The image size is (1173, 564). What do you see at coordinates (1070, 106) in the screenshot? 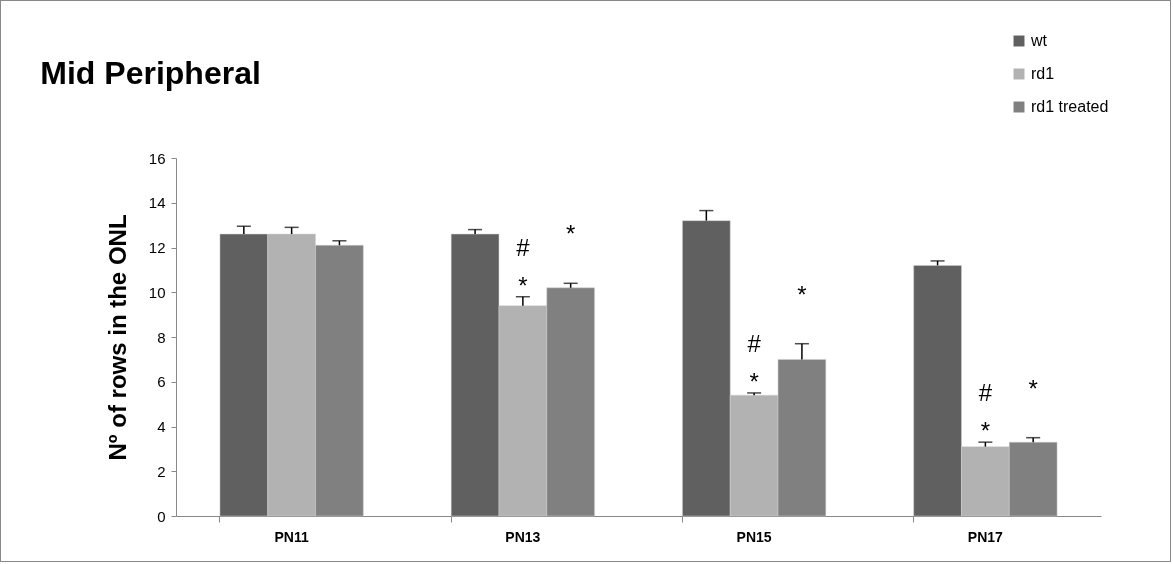
I see `legend-label: rd1 treated` at bounding box center [1070, 106].